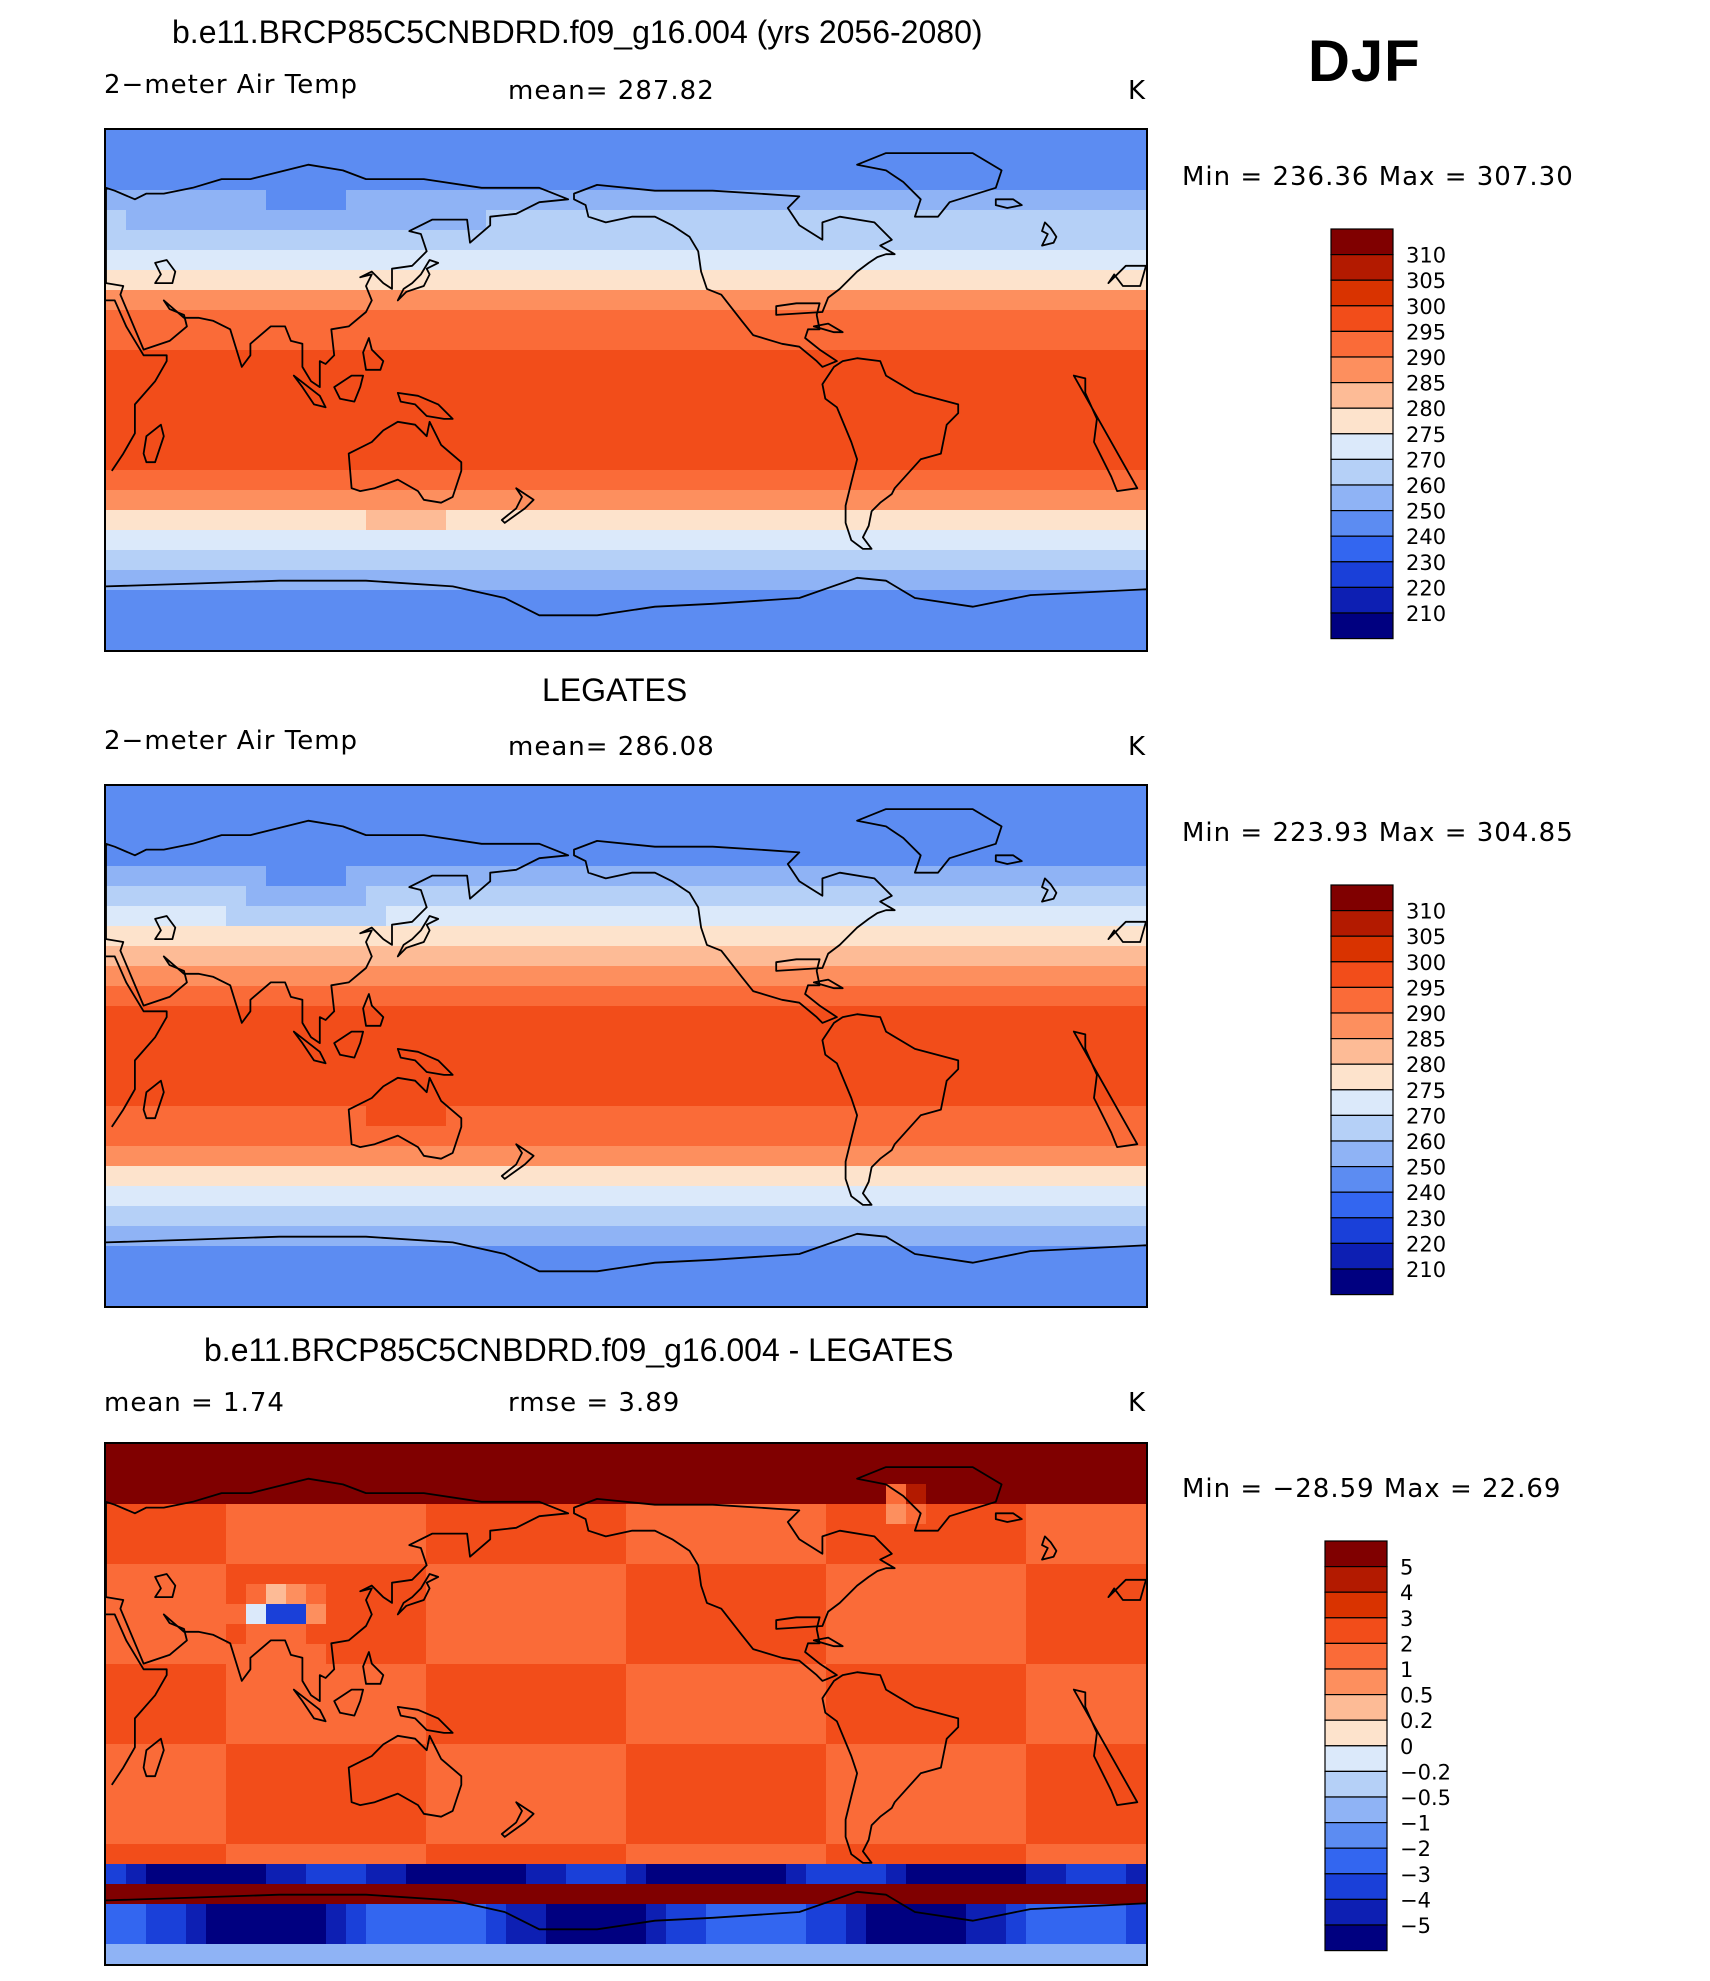  Describe the element at coordinates (890, 453) in the screenshot. I see `coastline-samerica` at that location.